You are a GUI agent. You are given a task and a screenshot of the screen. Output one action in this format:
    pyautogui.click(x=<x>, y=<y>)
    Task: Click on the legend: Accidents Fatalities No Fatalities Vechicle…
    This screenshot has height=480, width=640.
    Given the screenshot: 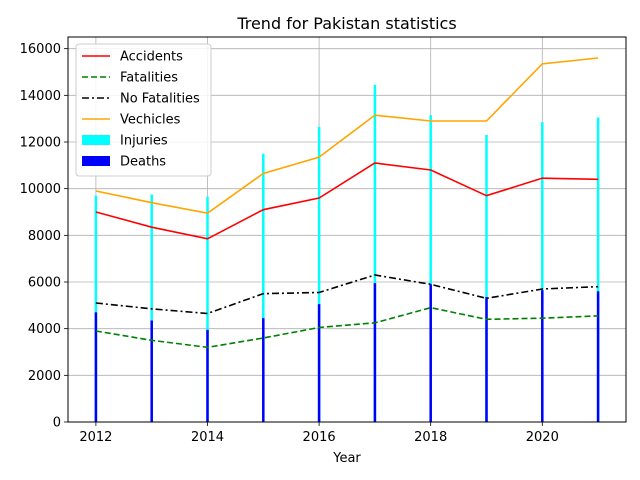 What is the action you would take?
    pyautogui.click(x=143, y=110)
    